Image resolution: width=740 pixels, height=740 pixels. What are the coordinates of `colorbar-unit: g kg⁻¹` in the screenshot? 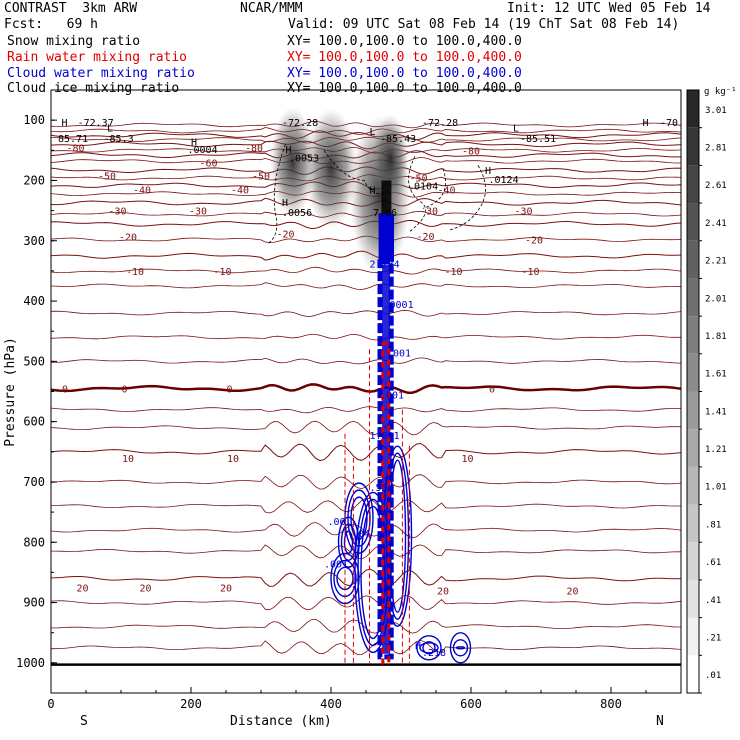 It's located at (720, 92).